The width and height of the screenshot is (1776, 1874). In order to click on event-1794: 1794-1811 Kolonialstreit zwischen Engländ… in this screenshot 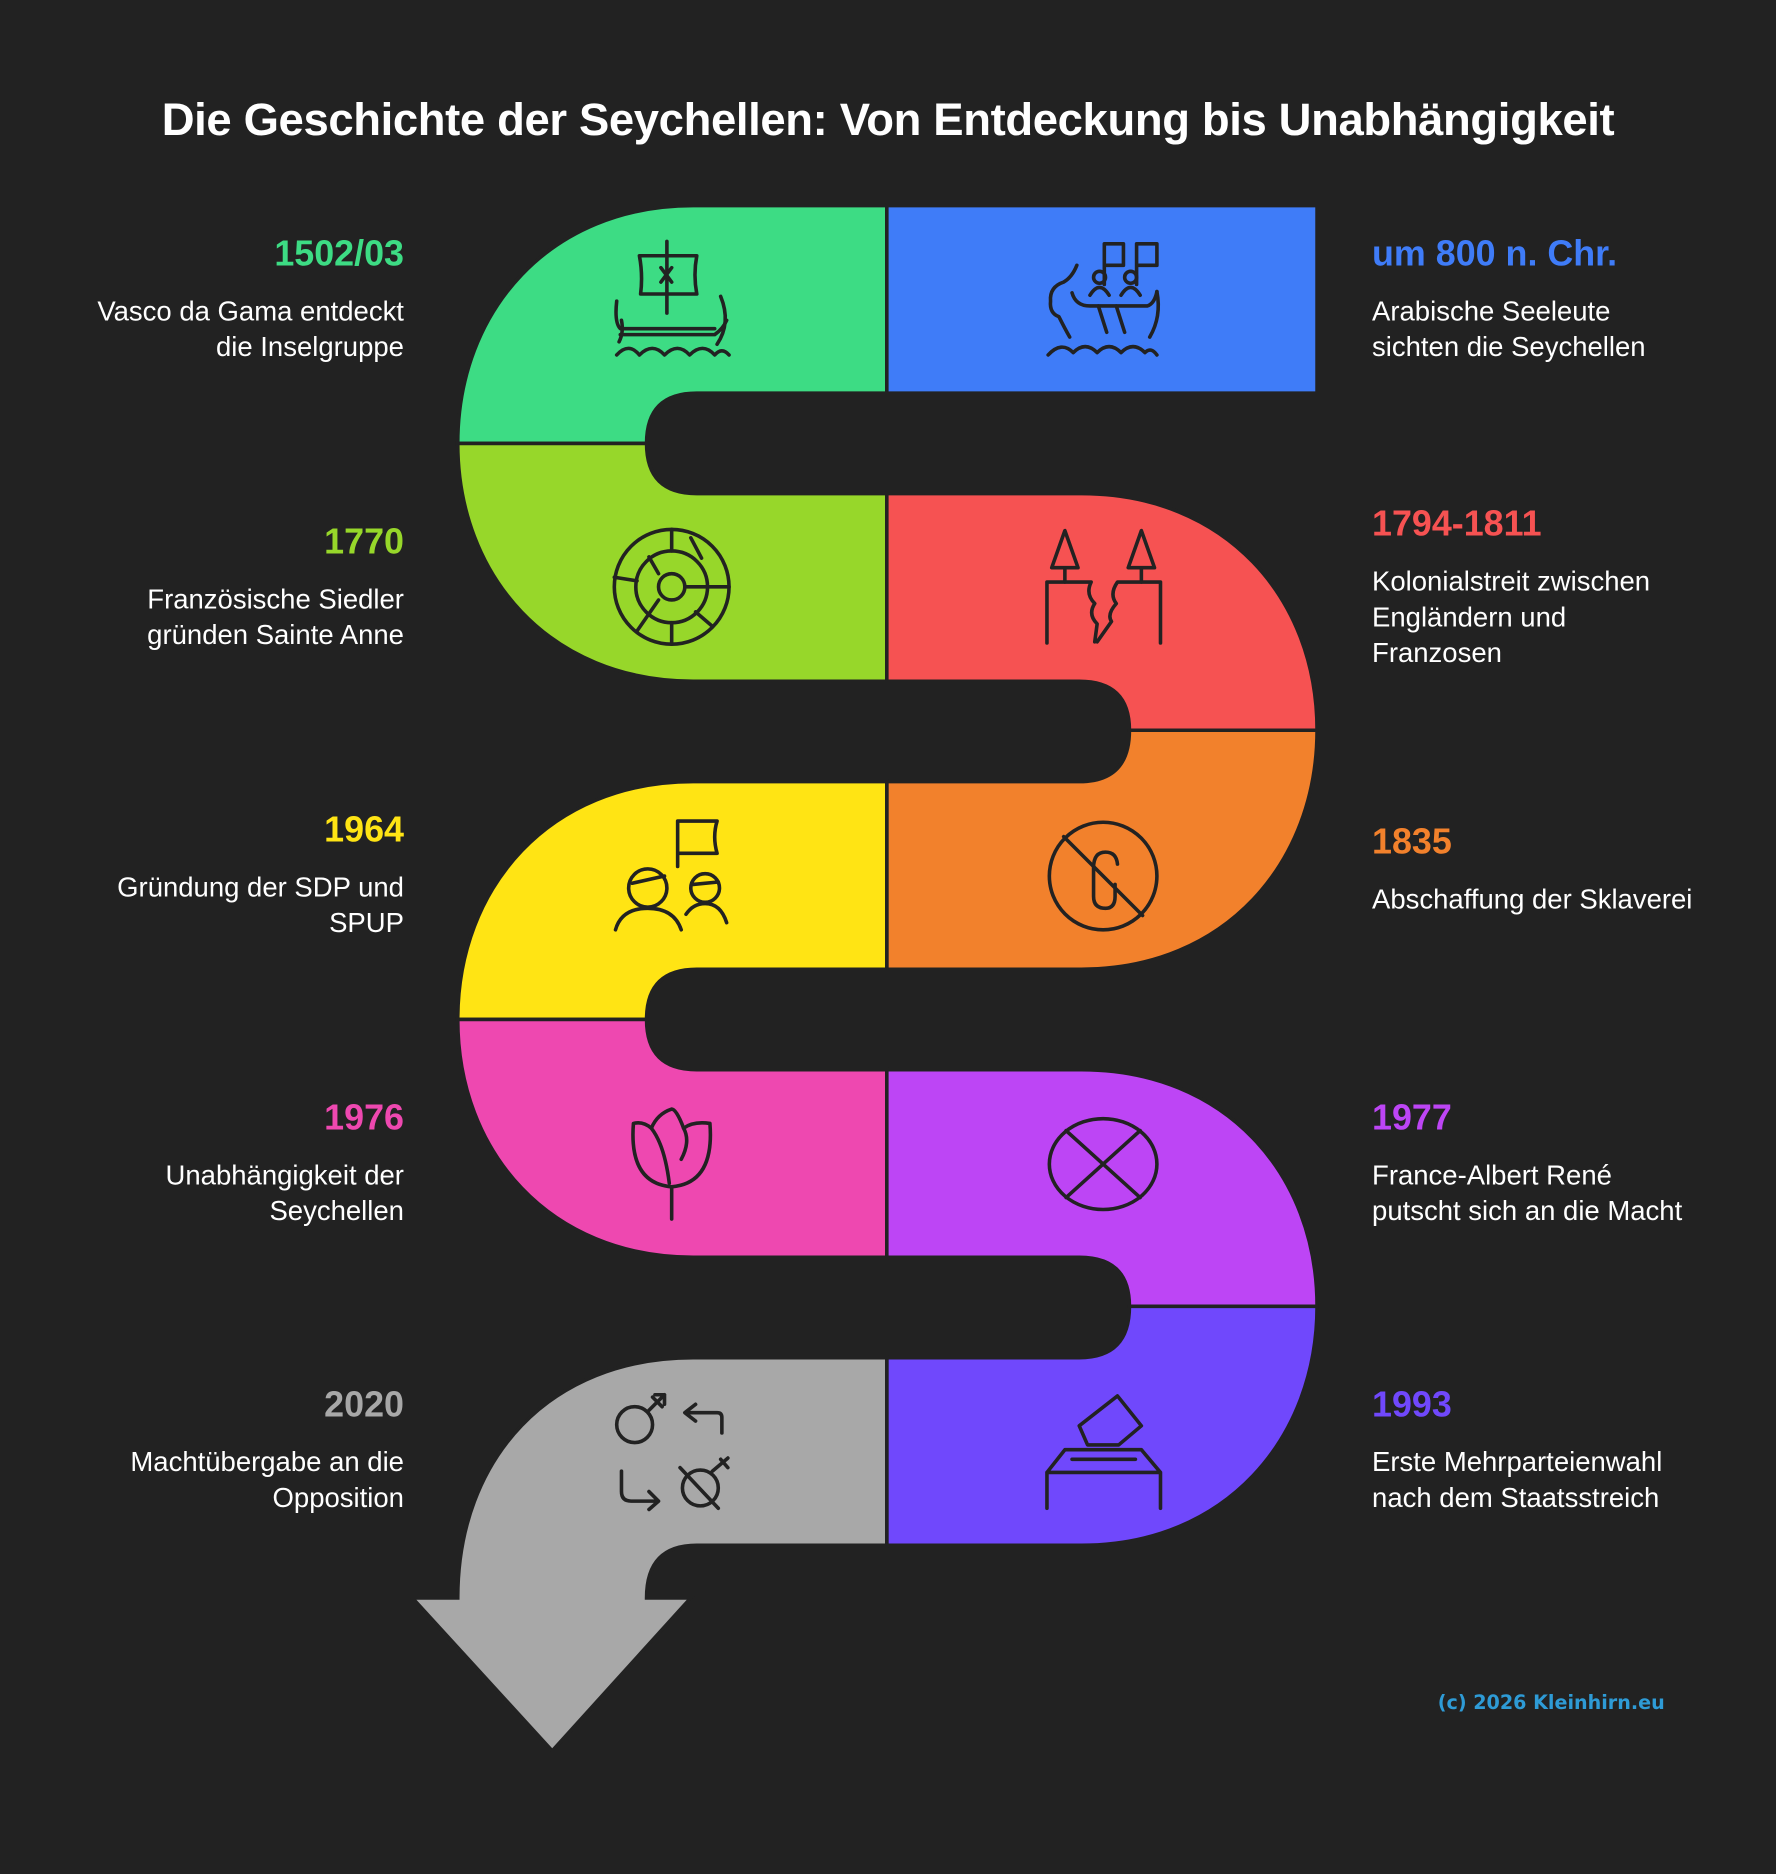, I will do `click(1569, 586)`.